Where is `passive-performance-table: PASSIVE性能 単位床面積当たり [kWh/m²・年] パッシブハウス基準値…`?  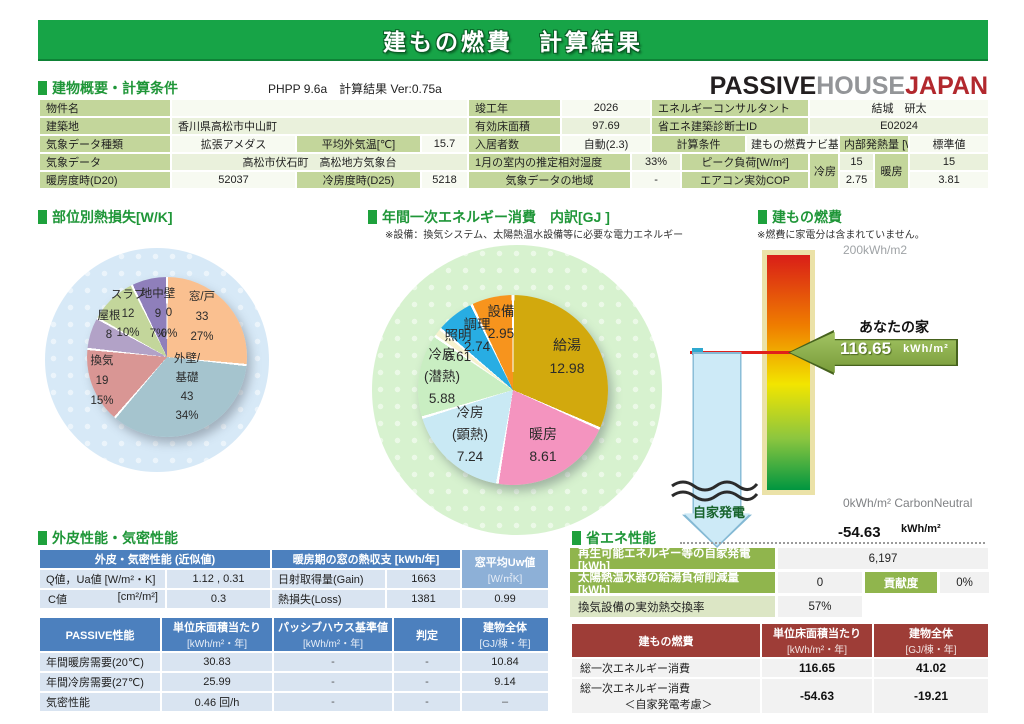 passive-performance-table: PASSIVE性能 単位床面積当たり [kWh/m²・年] パッシブハウス基準値… is located at coordinates (294, 664).